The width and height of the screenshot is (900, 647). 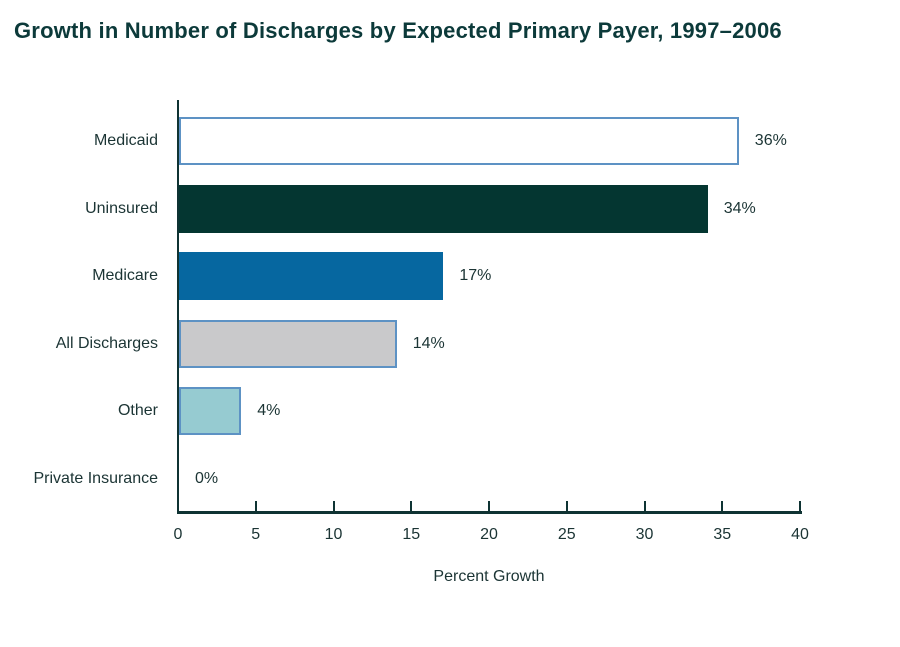 I want to click on x-axis-tick-label-25: 25, so click(x=566, y=534).